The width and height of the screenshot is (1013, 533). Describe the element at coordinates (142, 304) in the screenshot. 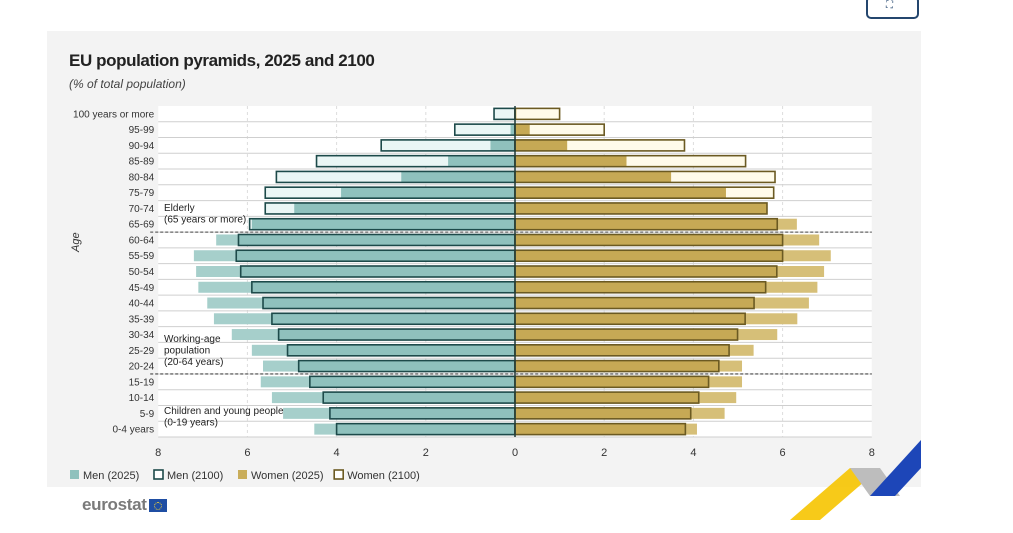

I see `age-label: 40-44` at that location.